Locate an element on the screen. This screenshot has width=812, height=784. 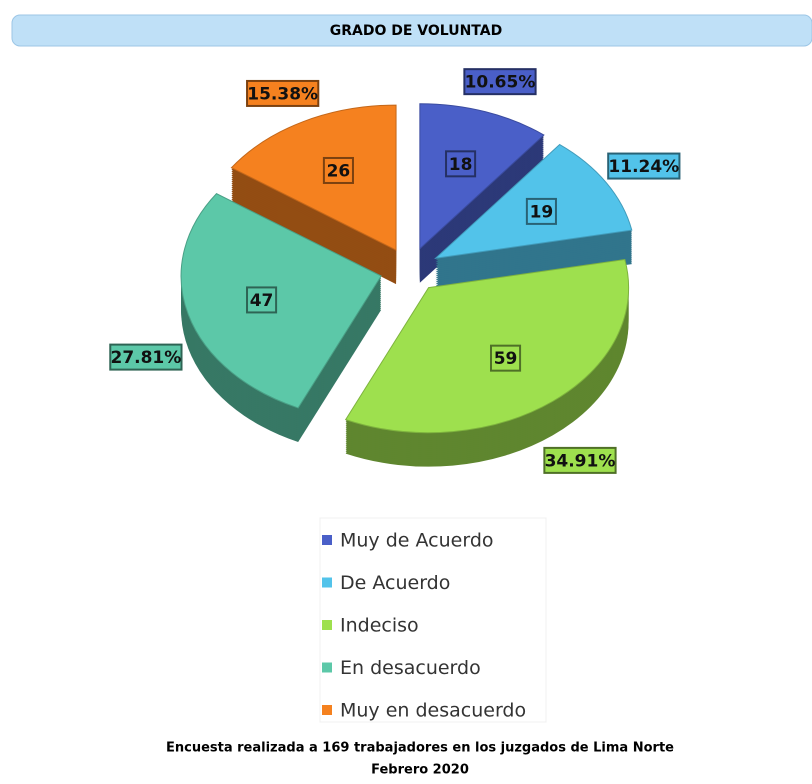
data-label: 27.81% is located at coordinates (145, 358).